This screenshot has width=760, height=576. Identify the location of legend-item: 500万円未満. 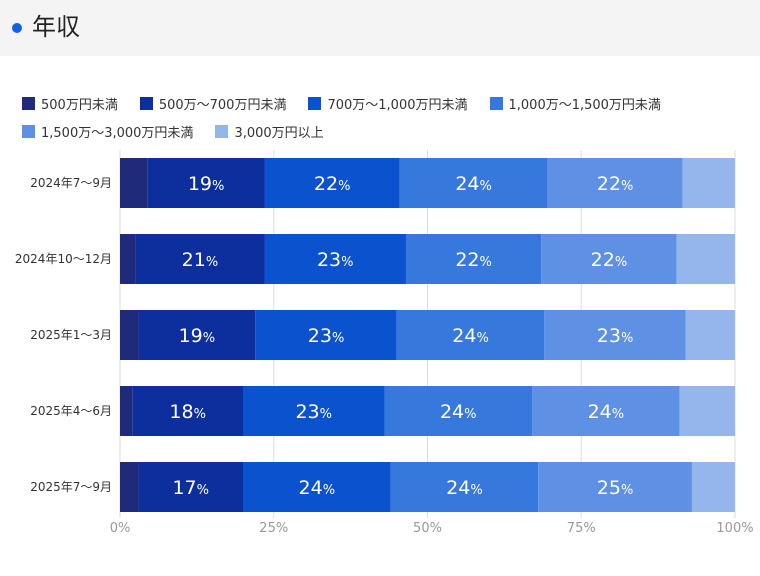
(70, 103).